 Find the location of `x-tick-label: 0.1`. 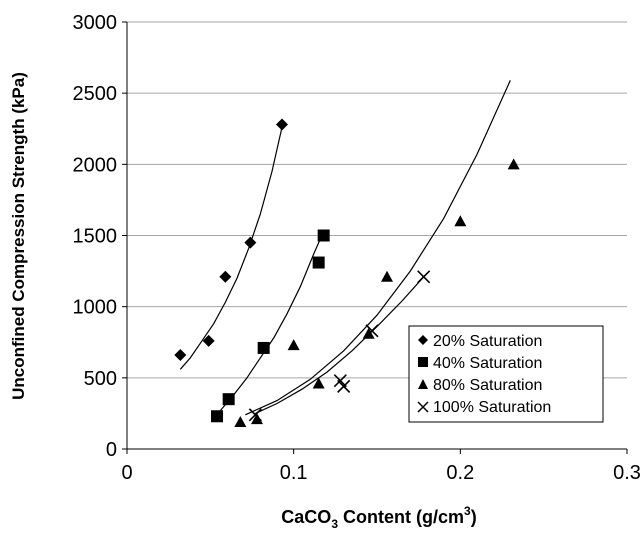

x-tick-label: 0.1 is located at coordinates (294, 473).